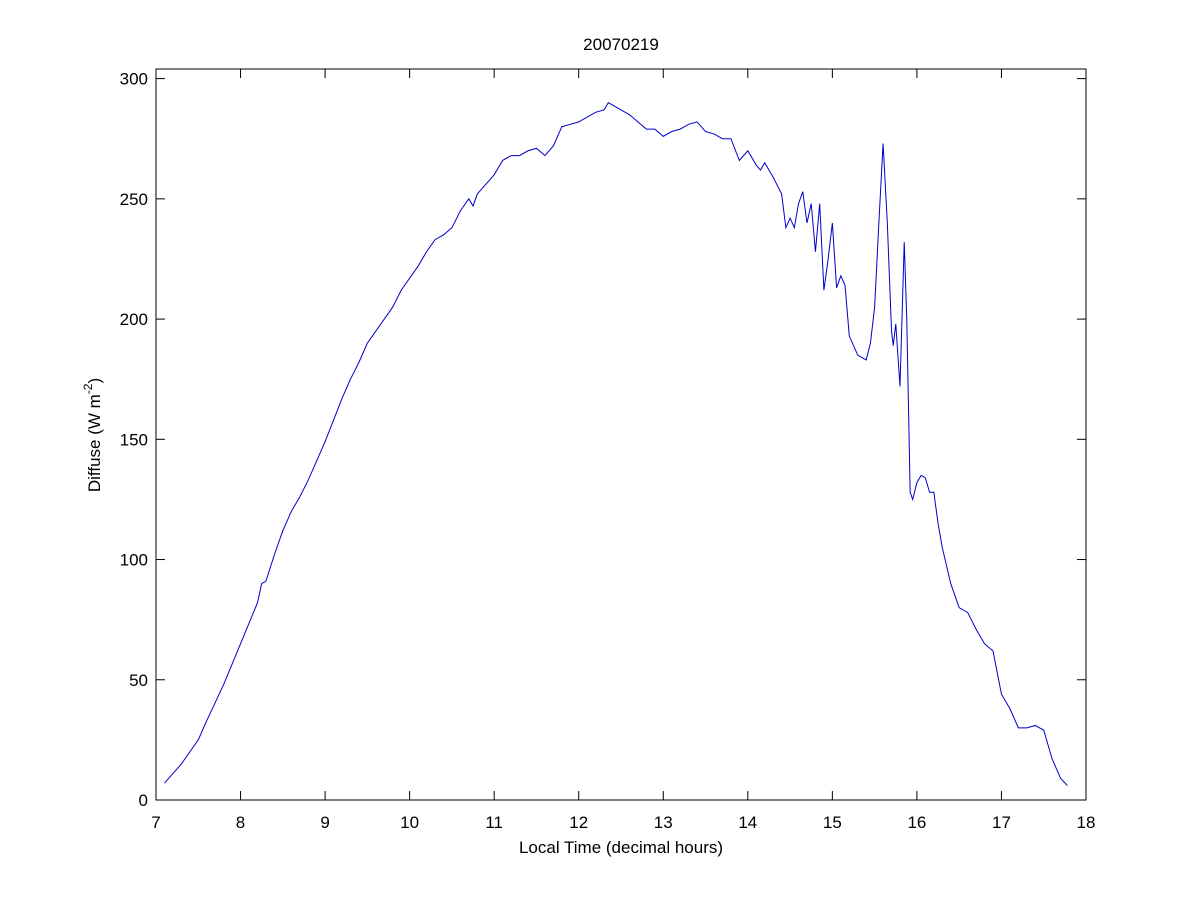 This screenshot has width=1200, height=900. Describe the element at coordinates (88, 388) in the screenshot. I see `y-label-exponent: -2` at that location.